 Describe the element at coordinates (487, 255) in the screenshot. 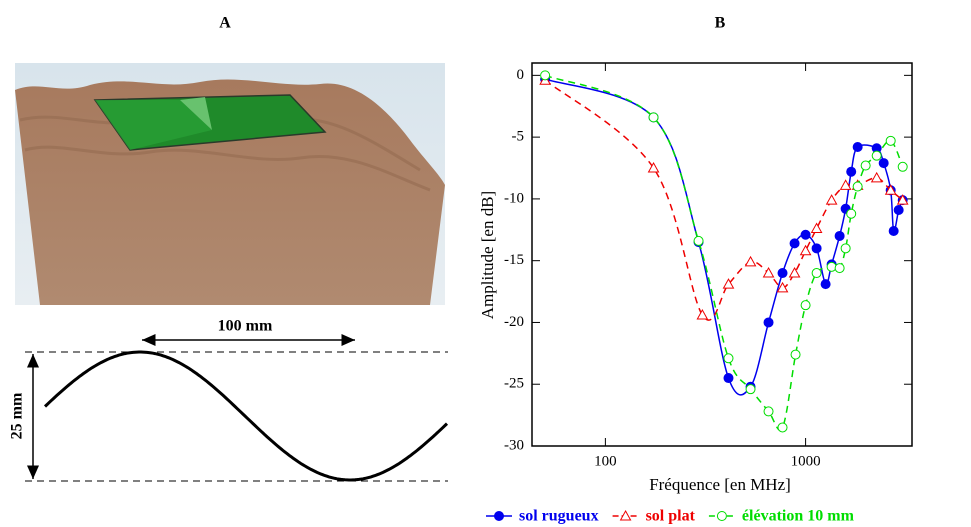

I see `y-axis-label: Amplitude [en dB]` at that location.